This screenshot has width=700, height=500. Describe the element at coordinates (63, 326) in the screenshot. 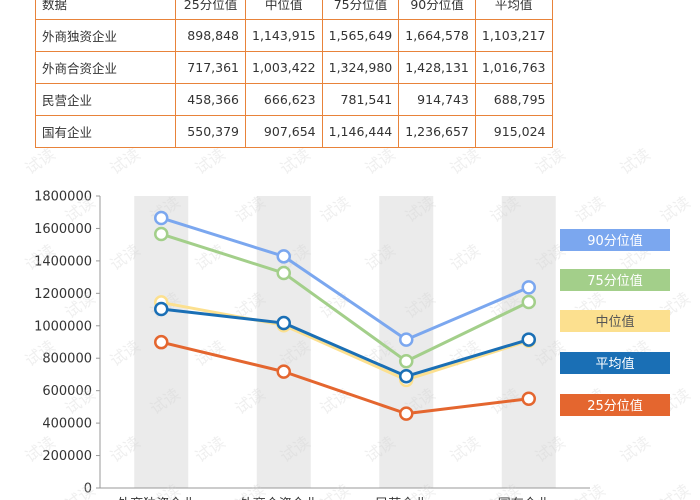

I see `y-tick-label: 1000000` at that location.